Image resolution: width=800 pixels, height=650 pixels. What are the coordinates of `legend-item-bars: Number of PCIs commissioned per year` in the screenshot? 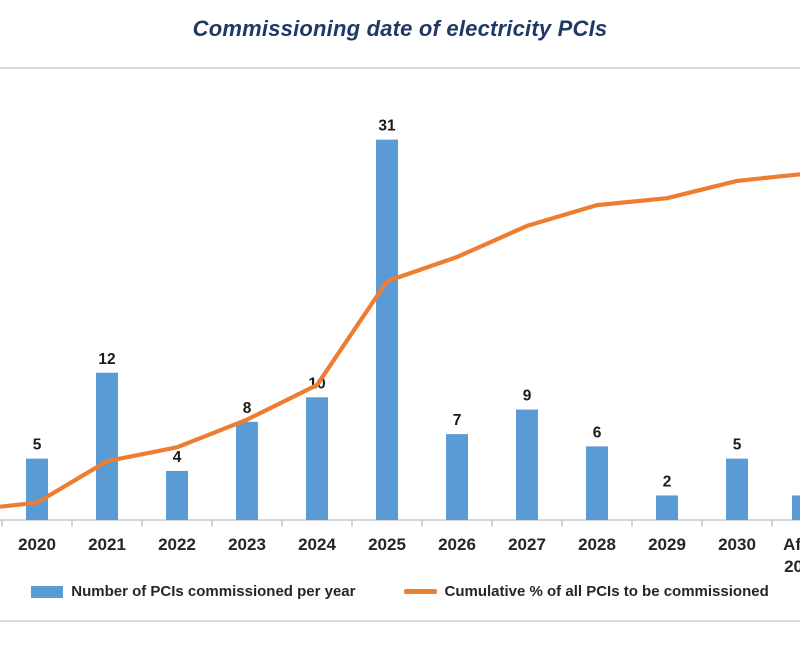 It's located at (193, 591).